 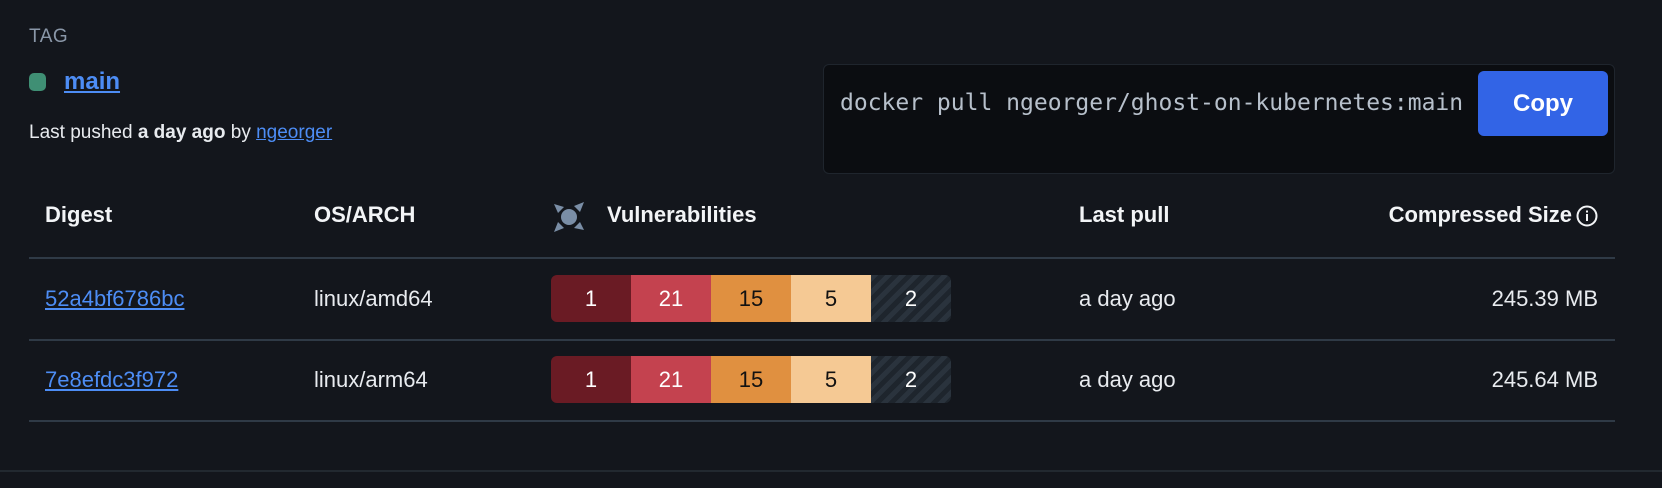 I want to click on os-arch: linux/arm64, so click(x=371, y=379).